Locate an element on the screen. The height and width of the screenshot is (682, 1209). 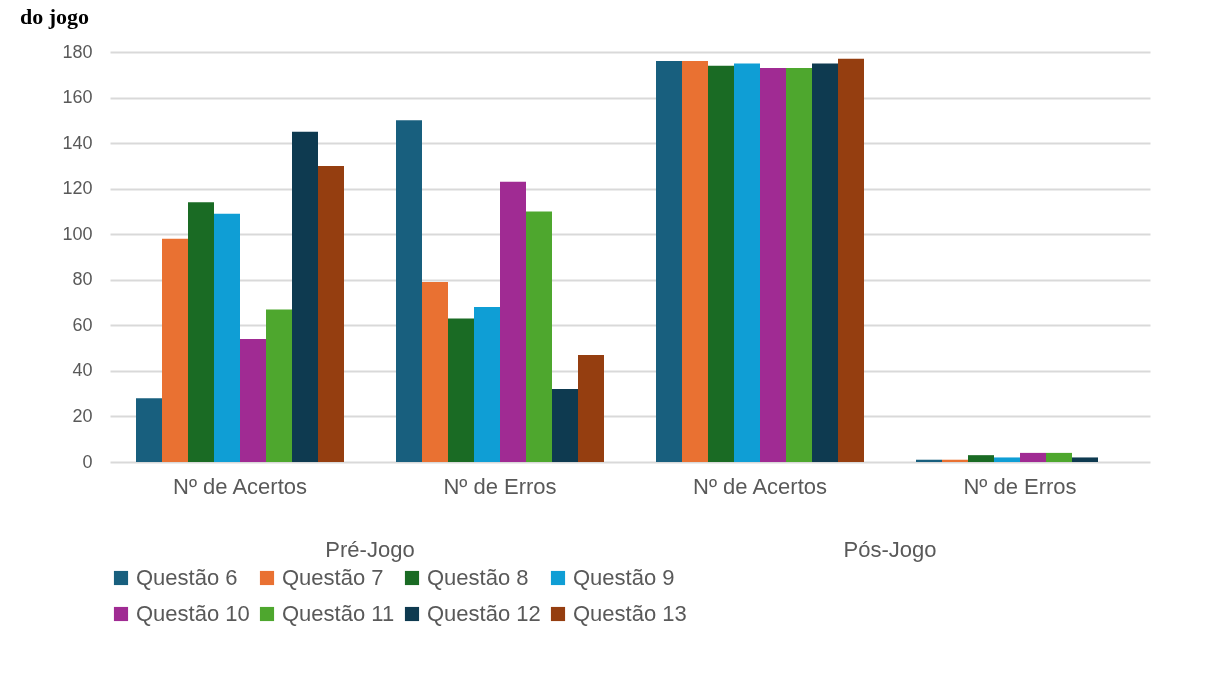
legend-label: Questão 13 is located at coordinates (630, 613).